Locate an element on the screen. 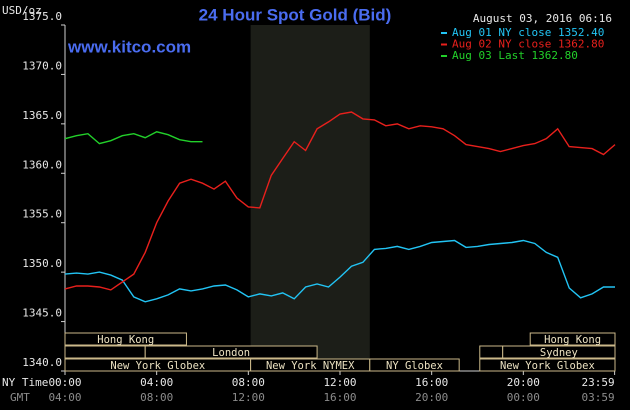  x2-tick-label: 00:00 is located at coordinates (523, 397).